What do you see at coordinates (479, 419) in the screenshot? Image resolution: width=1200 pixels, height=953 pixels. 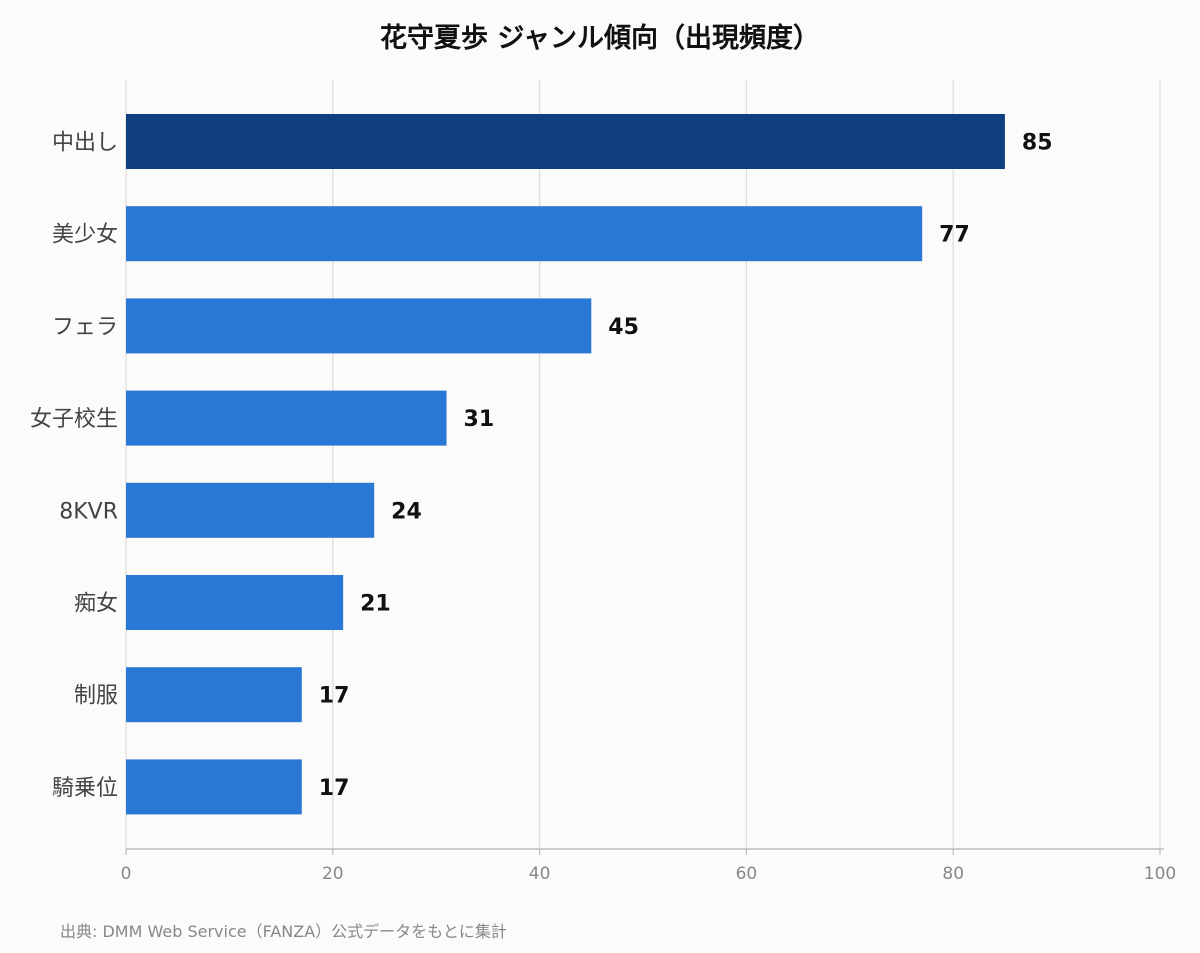 I see `value-label-3: 31` at bounding box center [479, 419].